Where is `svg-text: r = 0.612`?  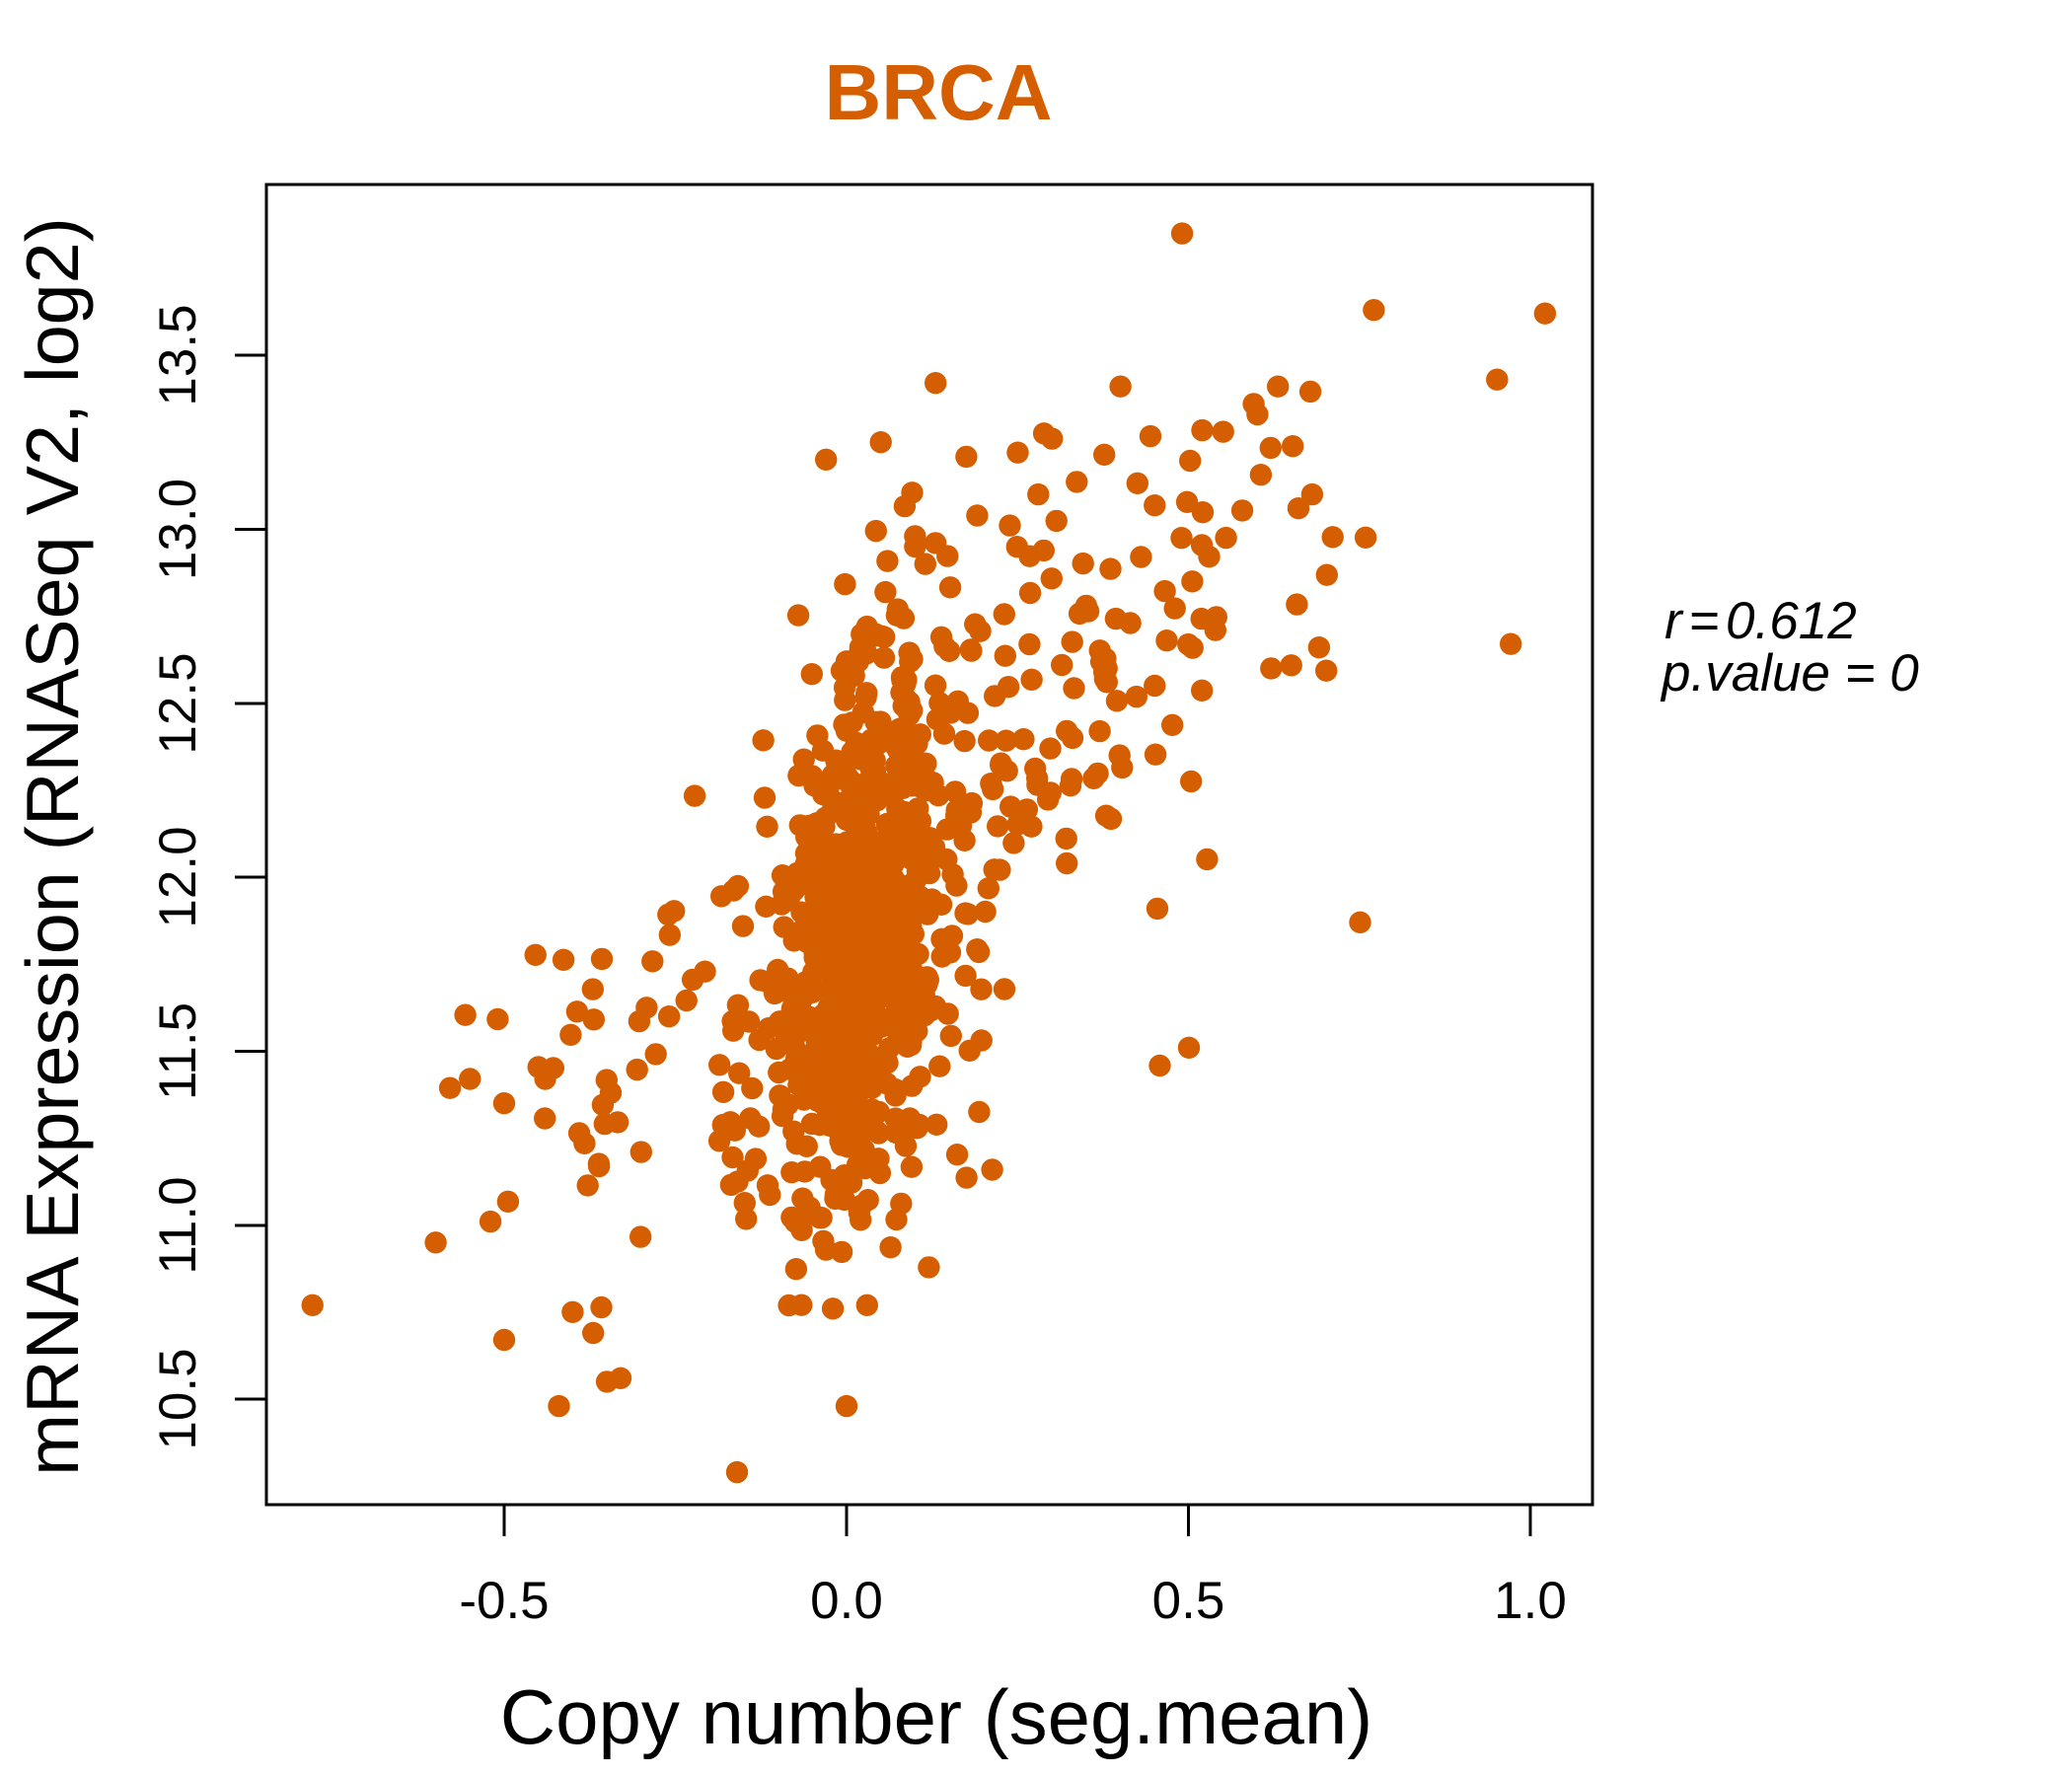
svg-text: r = 0.612 is located at coordinates (1761, 621).